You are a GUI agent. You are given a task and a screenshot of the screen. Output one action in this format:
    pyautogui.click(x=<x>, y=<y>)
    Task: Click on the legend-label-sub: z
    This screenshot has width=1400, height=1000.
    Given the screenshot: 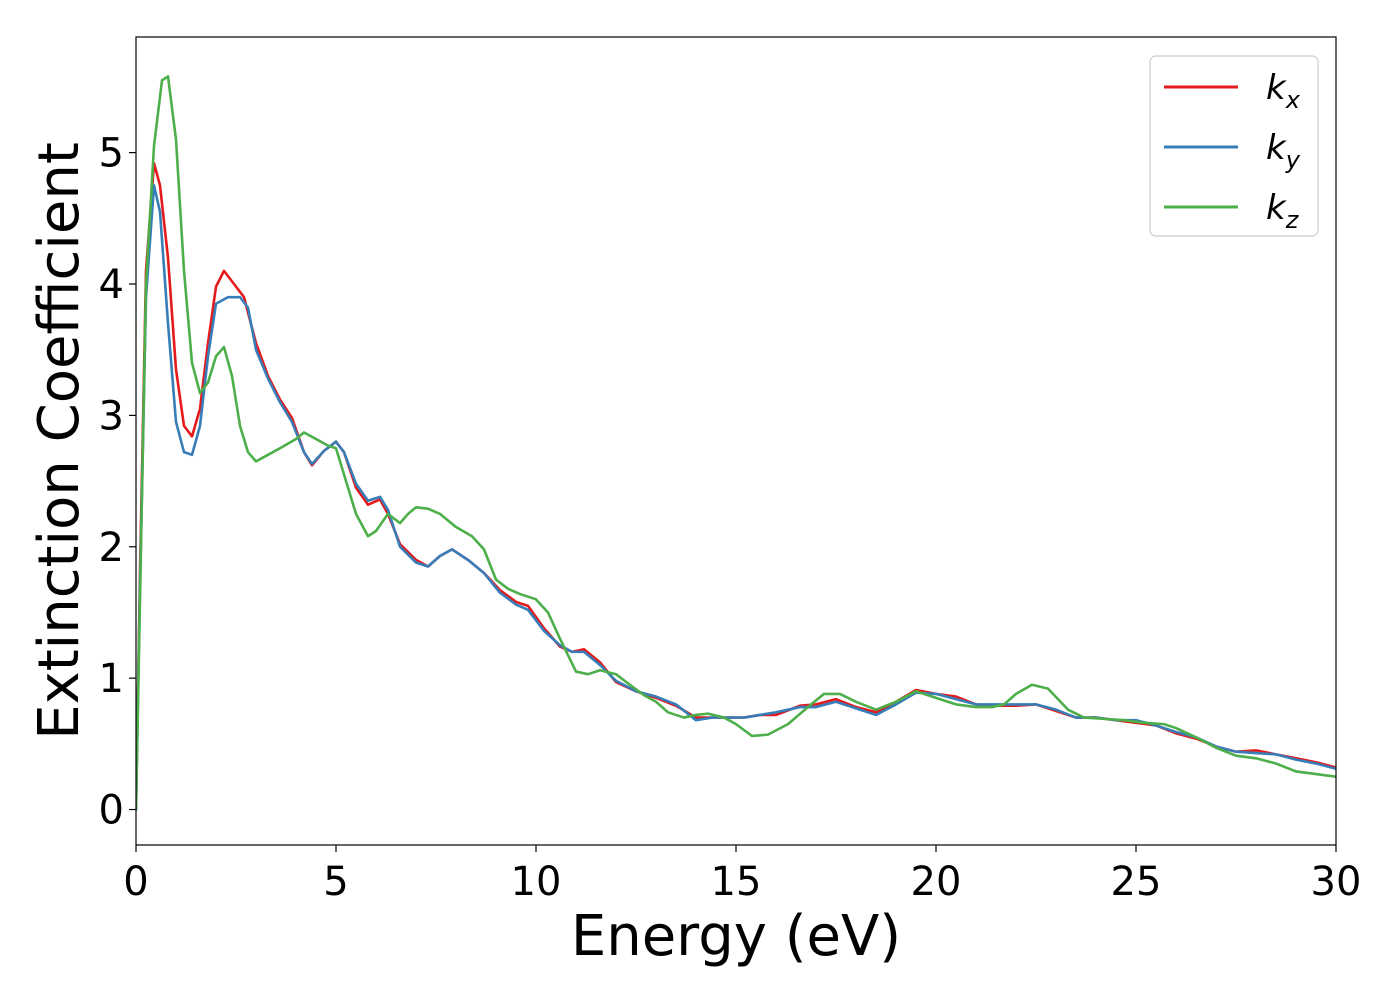 What is the action you would take?
    pyautogui.click(x=1292, y=220)
    